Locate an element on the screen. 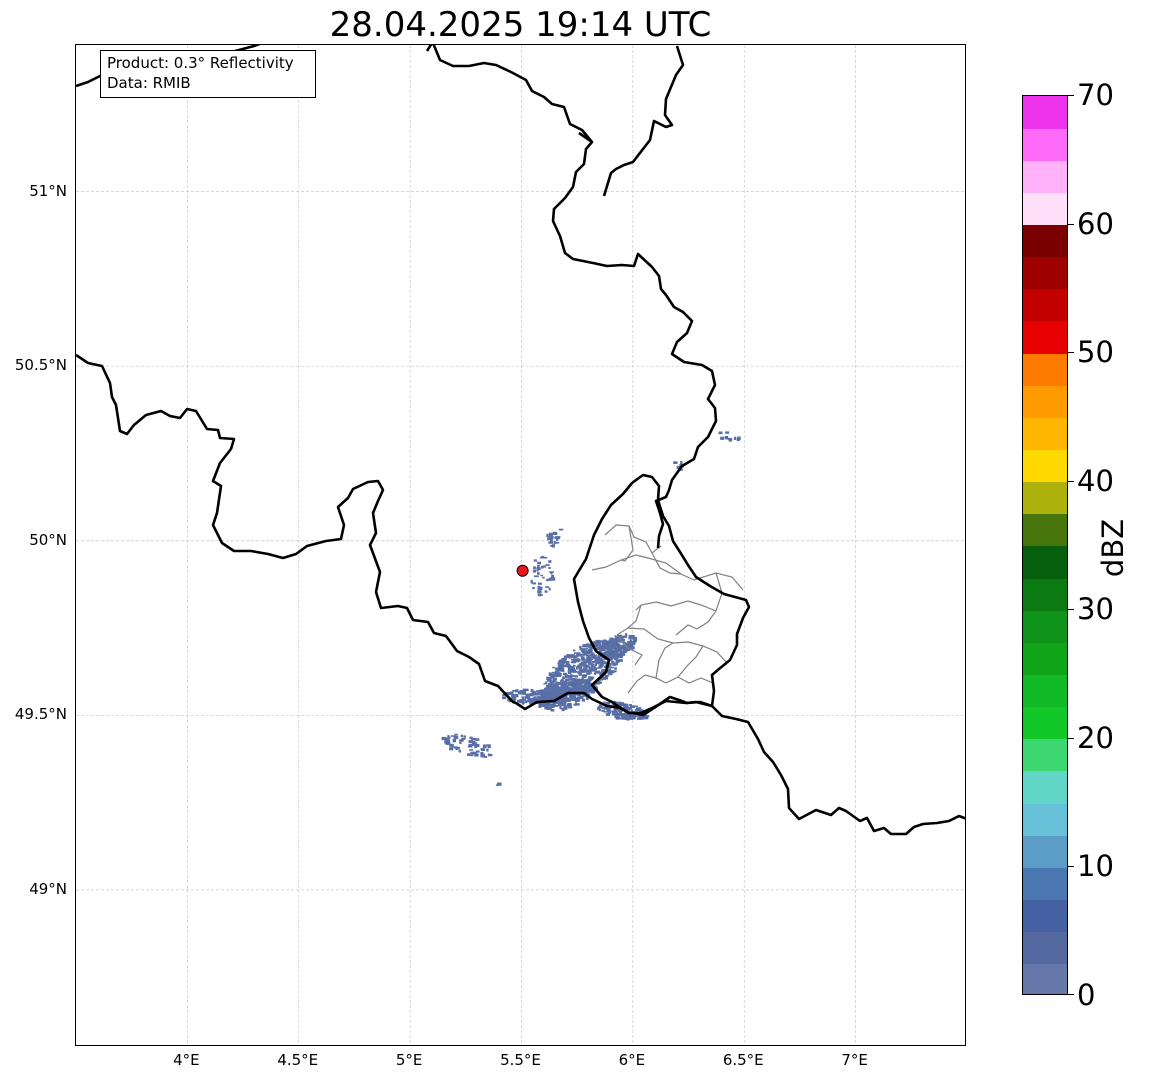 This screenshot has width=1157, height=1081. lon-tick-label: 4.5°E is located at coordinates (298, 1060).